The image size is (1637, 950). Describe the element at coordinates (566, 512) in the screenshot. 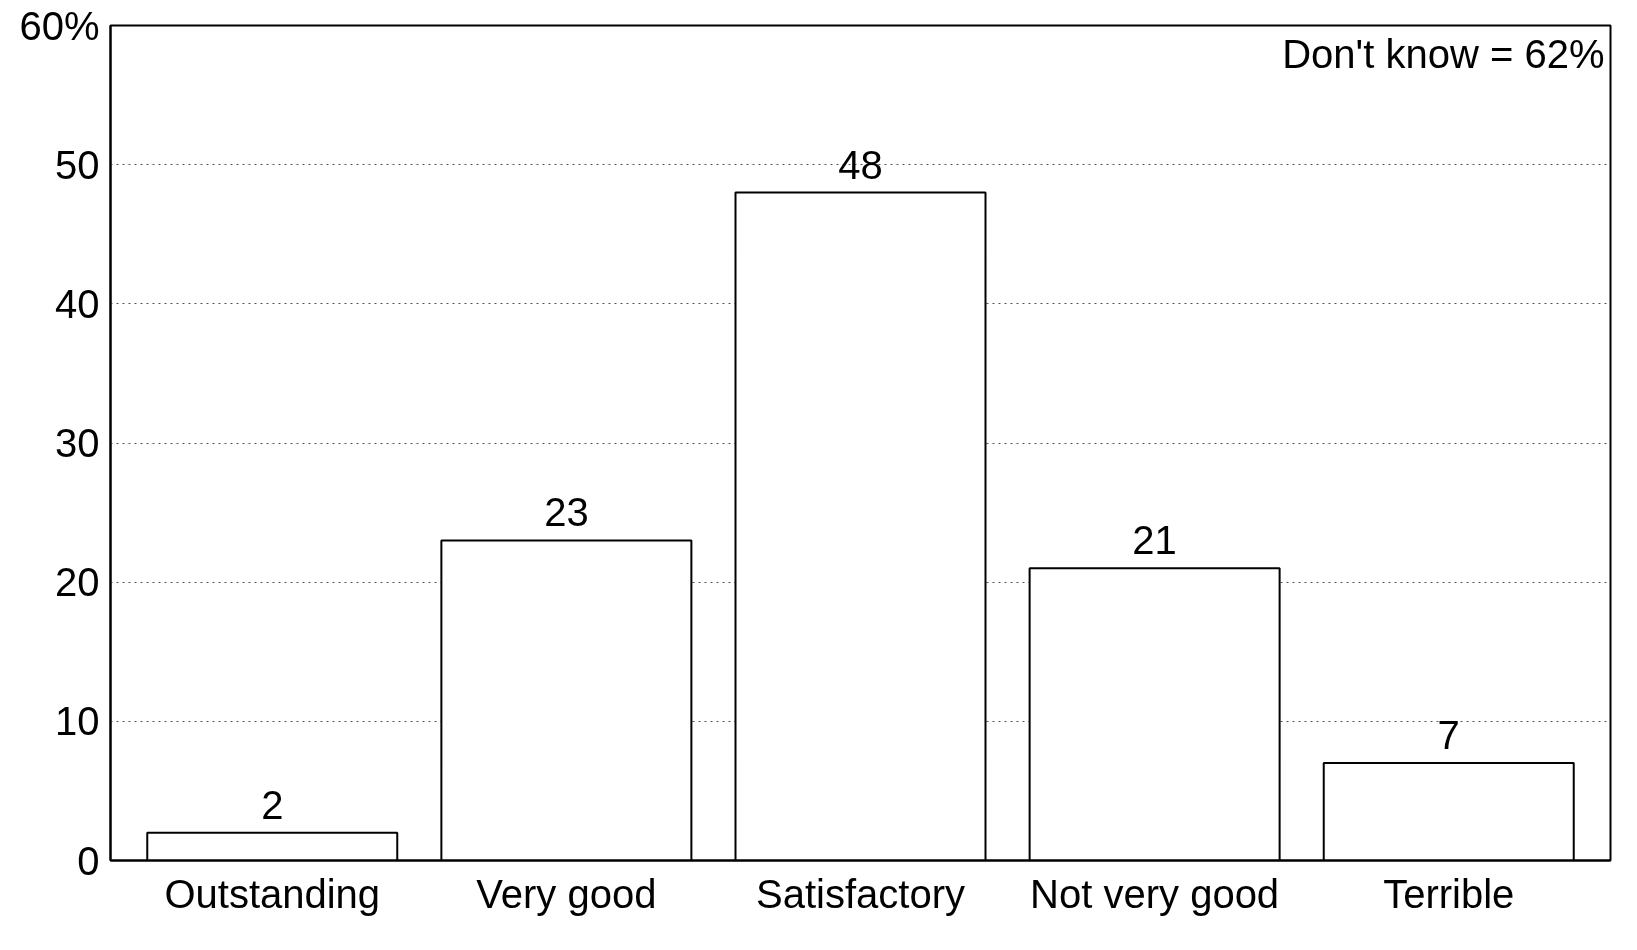

I see `data-label: 23` at that location.